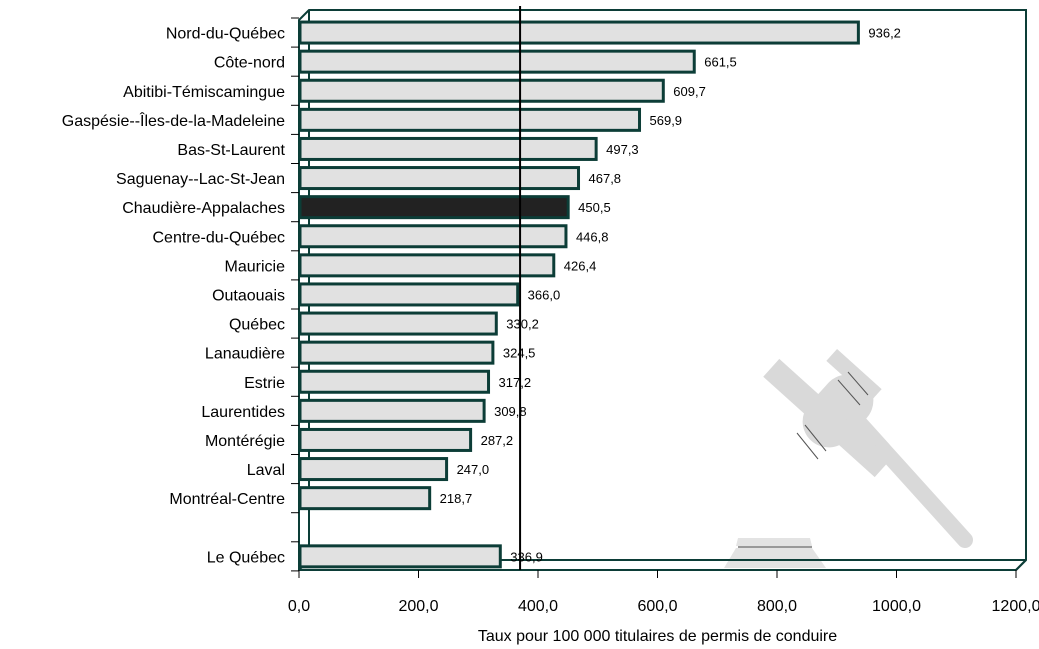  What do you see at coordinates (592, 236) in the screenshot?
I see `data-label: 446,8` at bounding box center [592, 236].